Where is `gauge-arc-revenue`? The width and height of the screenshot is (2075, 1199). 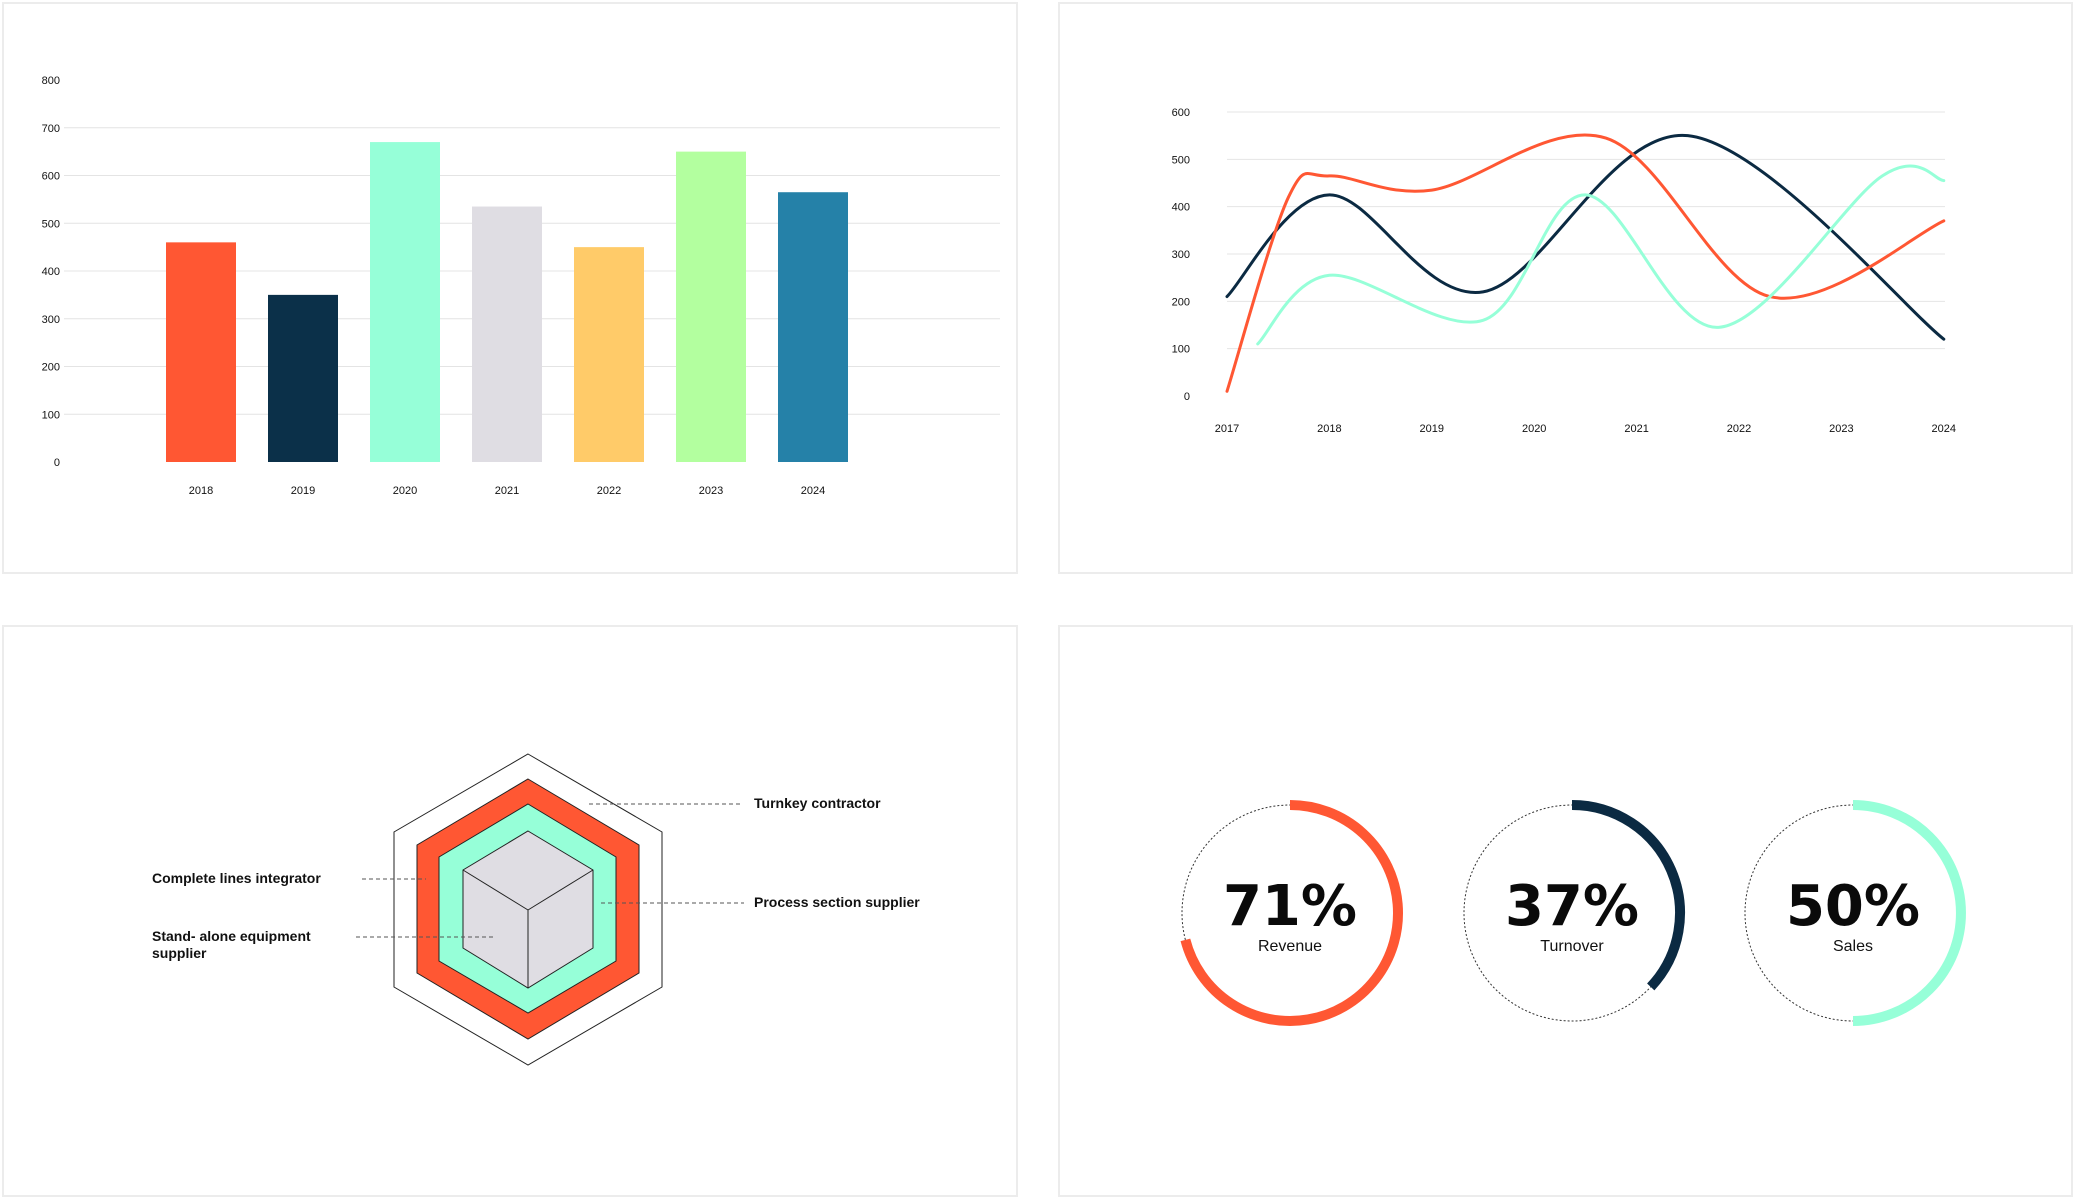 gauge-arc-revenue is located at coordinates (1291, 913).